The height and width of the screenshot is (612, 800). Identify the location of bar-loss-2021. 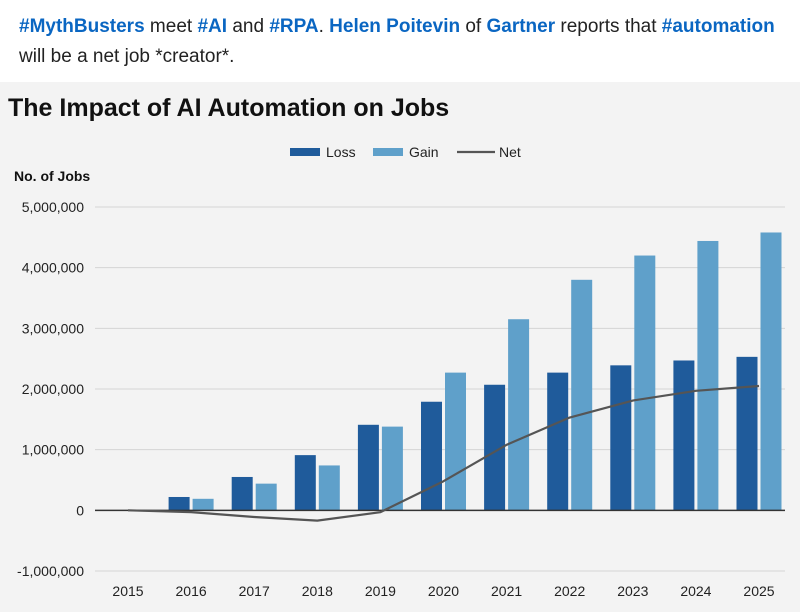
(495, 447).